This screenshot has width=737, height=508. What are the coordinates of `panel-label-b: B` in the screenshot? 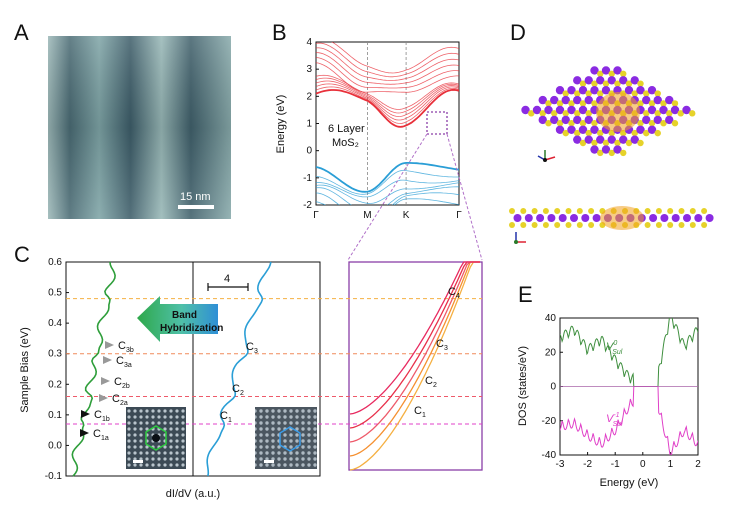 It's located at (279, 32).